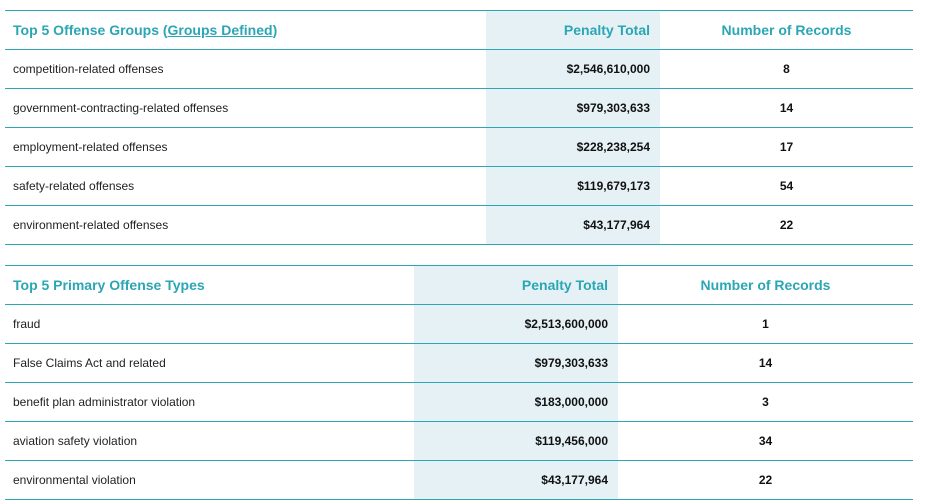 This screenshot has height=501, width=932. I want to click on record-count: 34, so click(765, 441).